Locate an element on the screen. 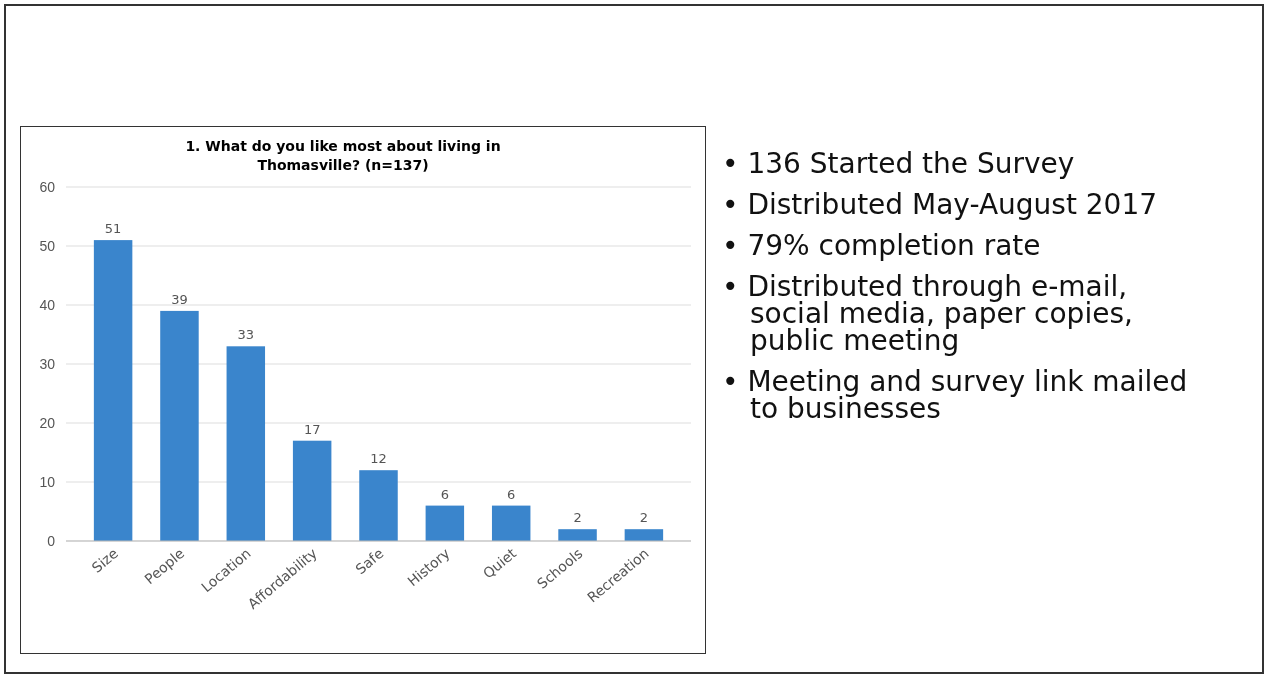 The width and height of the screenshot is (1268, 677). y-tick-label: 20 is located at coordinates (47, 422).